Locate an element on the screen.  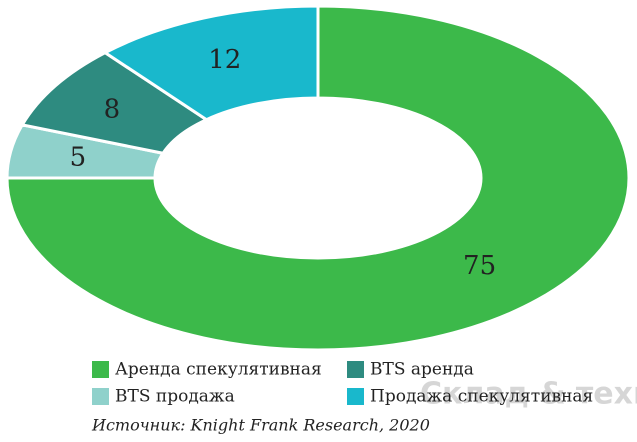
value-label: 12 is located at coordinates (224, 60).